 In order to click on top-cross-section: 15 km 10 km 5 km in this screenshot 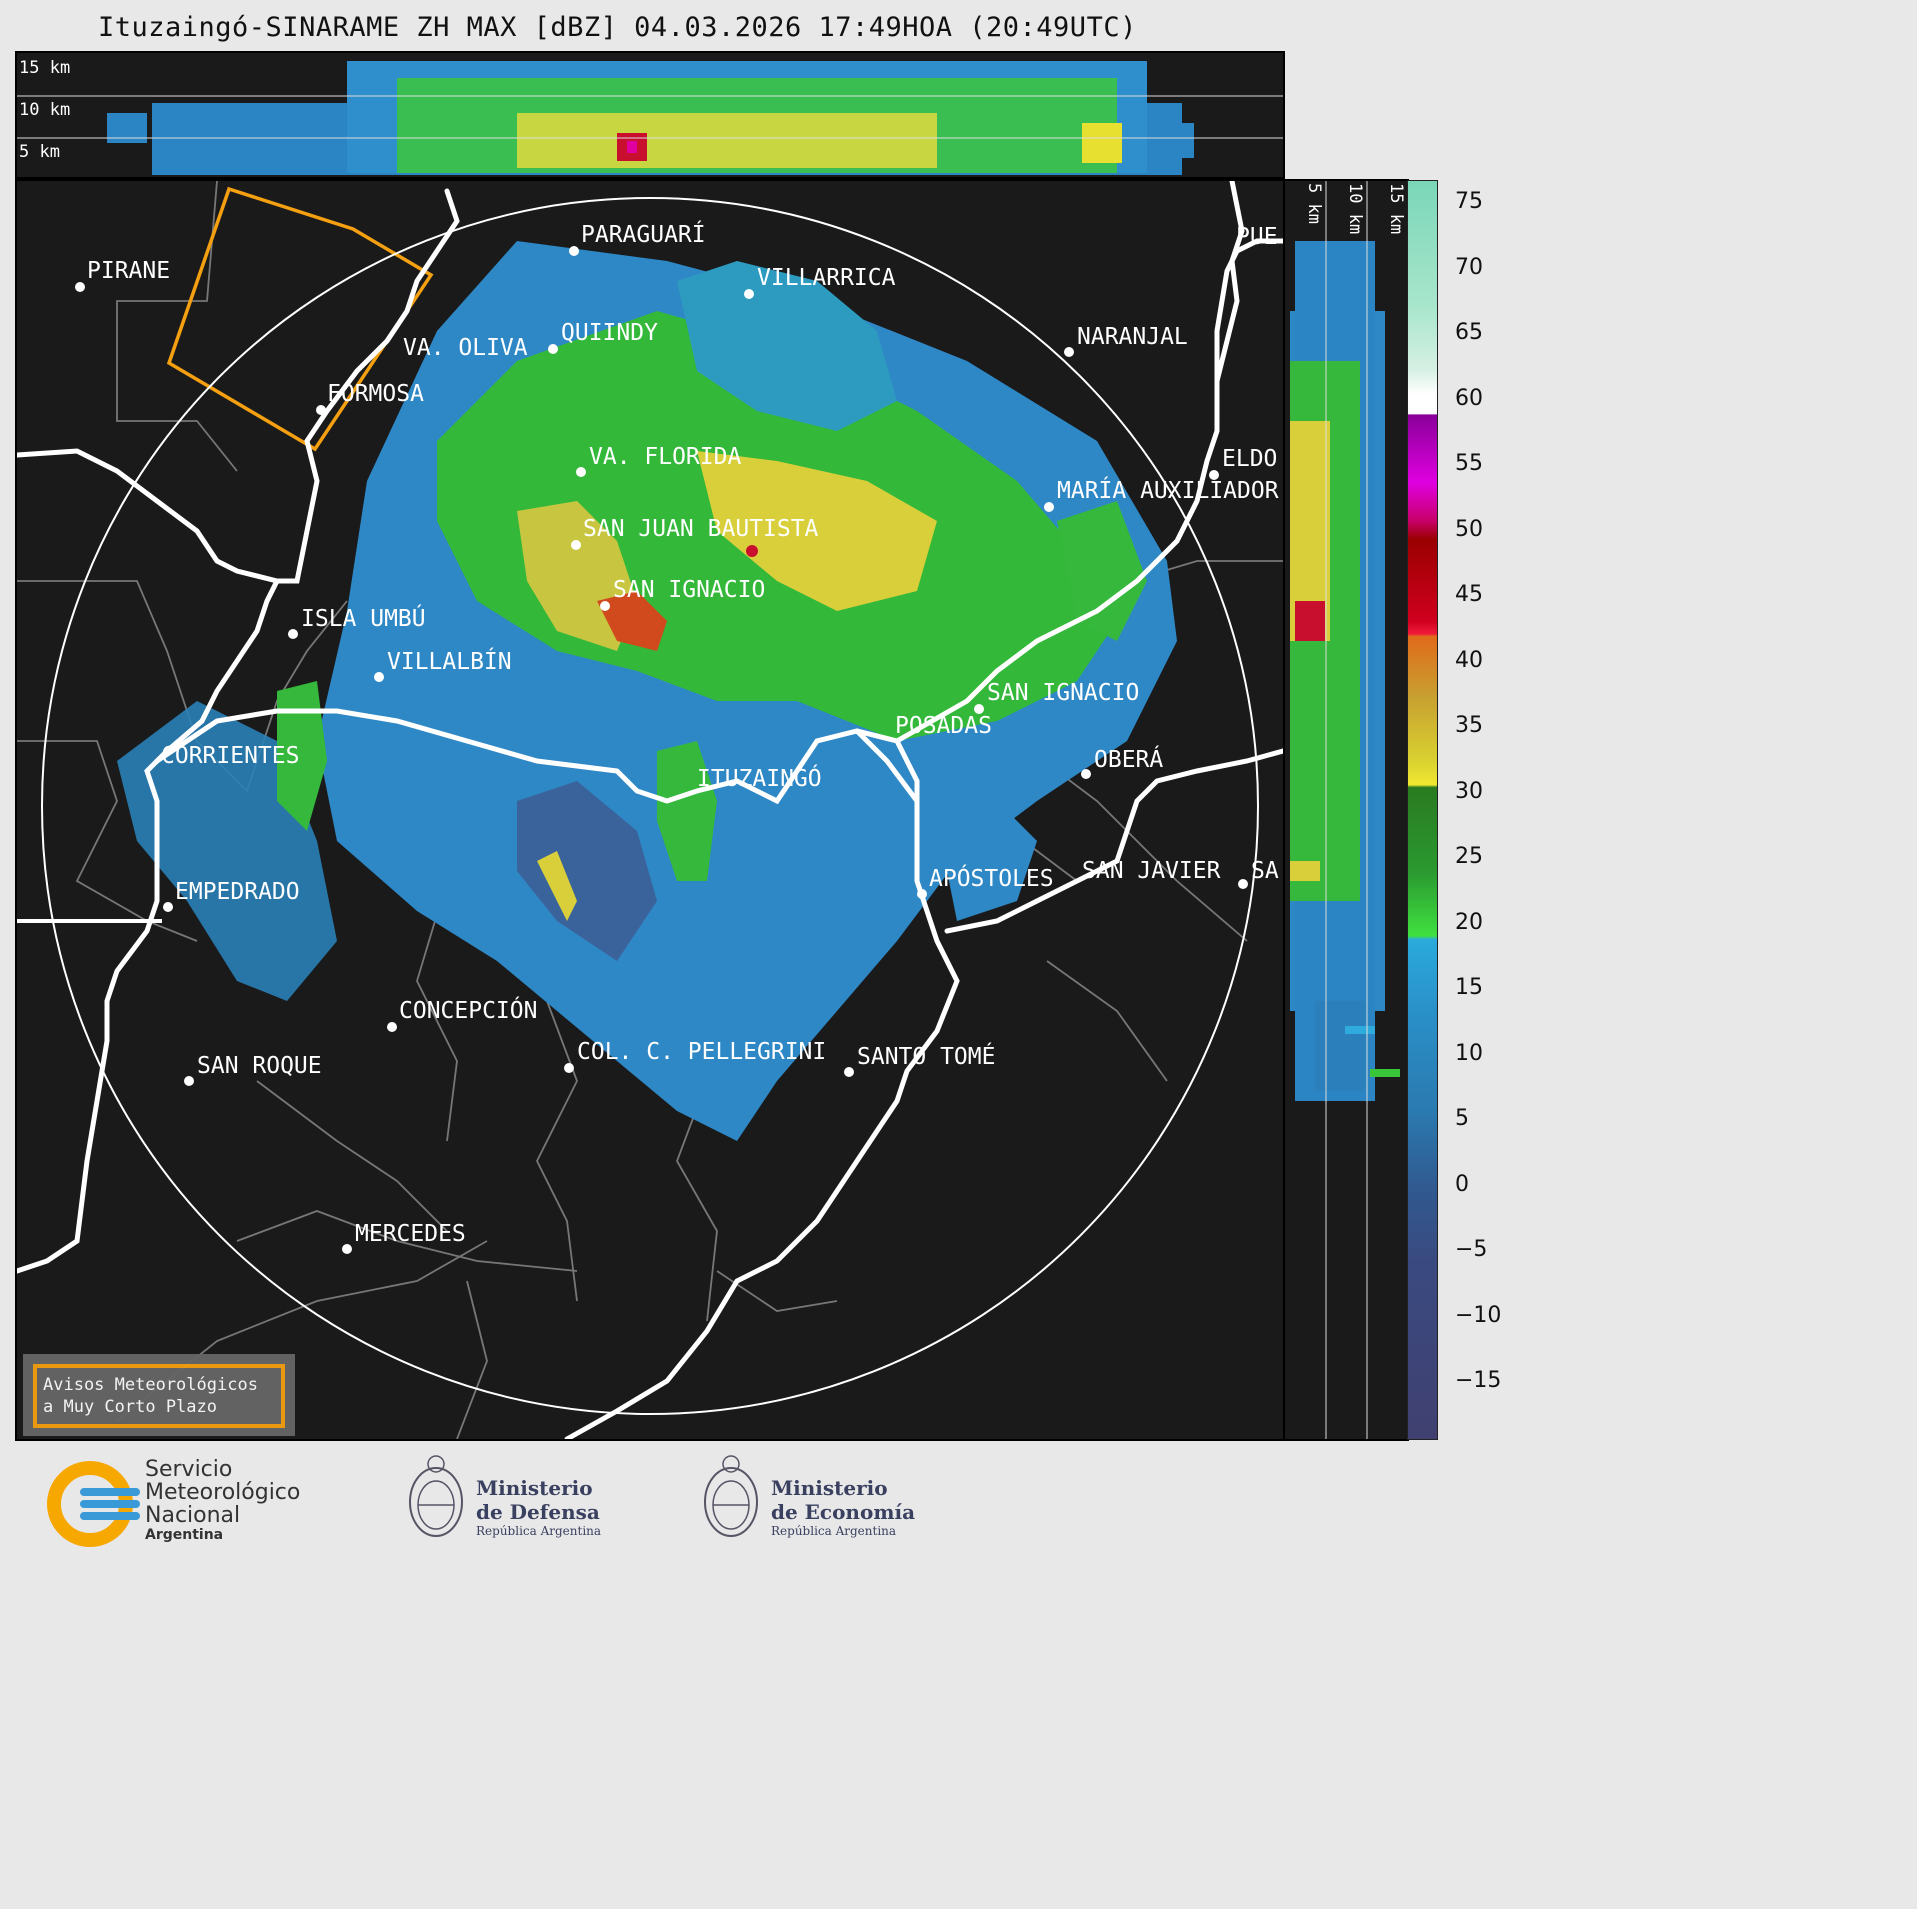, I will do `click(650, 115)`.